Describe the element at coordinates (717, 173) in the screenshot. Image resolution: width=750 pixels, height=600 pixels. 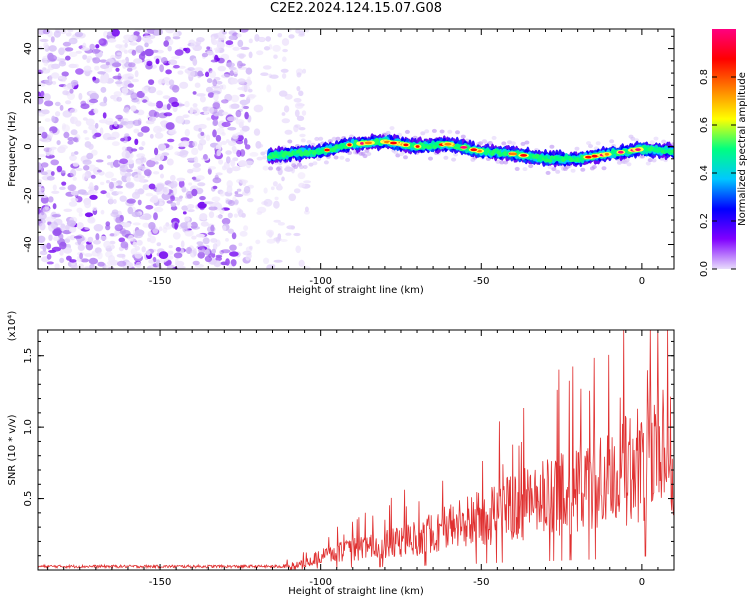
I see `colorbar-ticks: 0.0 0.2 0.4 0.6 0.8` at that location.